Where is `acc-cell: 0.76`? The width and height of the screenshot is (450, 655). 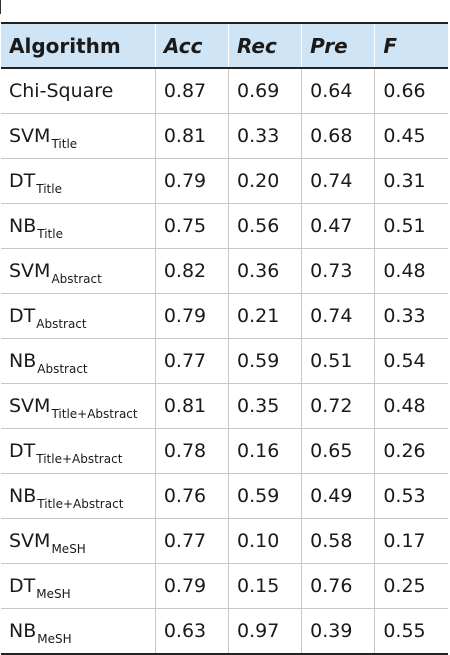
acc-cell: 0.76 is located at coordinates (191, 496).